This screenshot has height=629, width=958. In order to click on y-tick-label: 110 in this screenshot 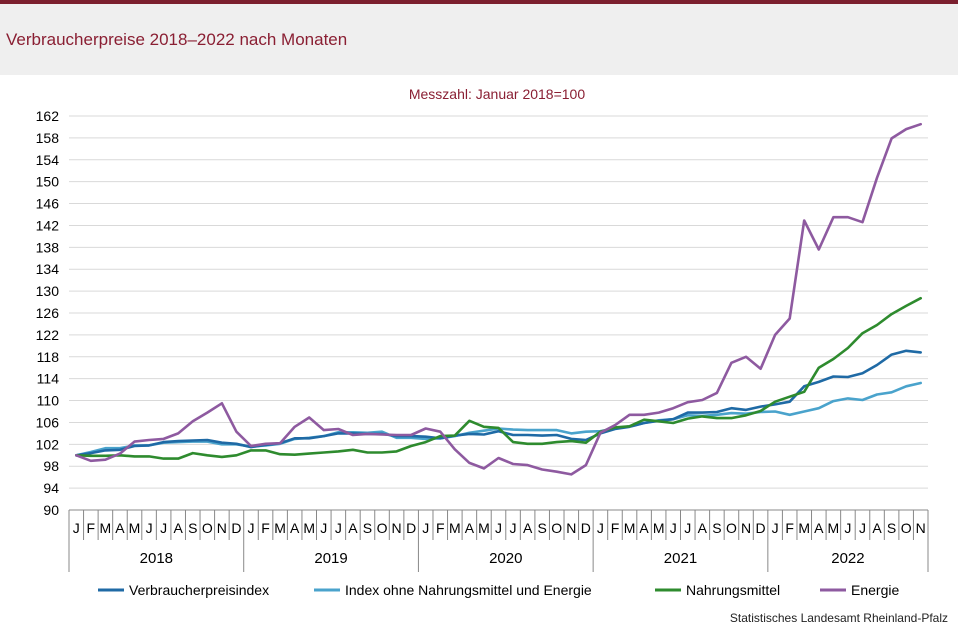, I will do `click(48, 401)`.